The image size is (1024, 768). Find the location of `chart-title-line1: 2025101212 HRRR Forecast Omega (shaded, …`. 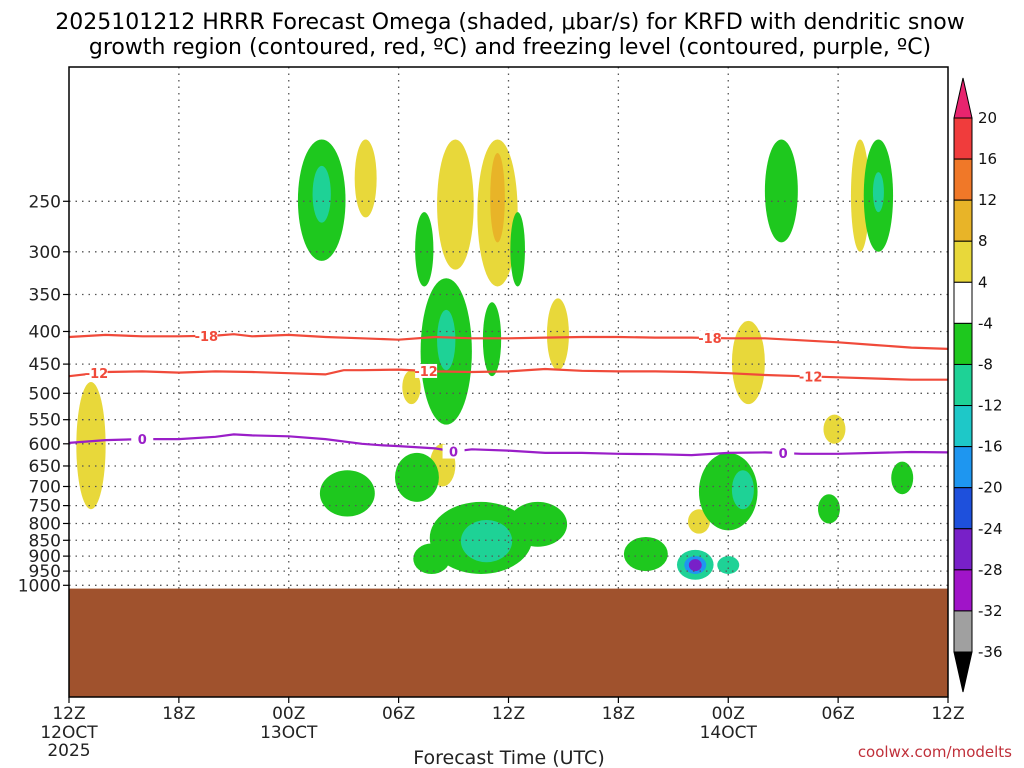

chart-title-line1: 2025101212 HRRR Forecast Omega (shaded, … is located at coordinates (510, 22).